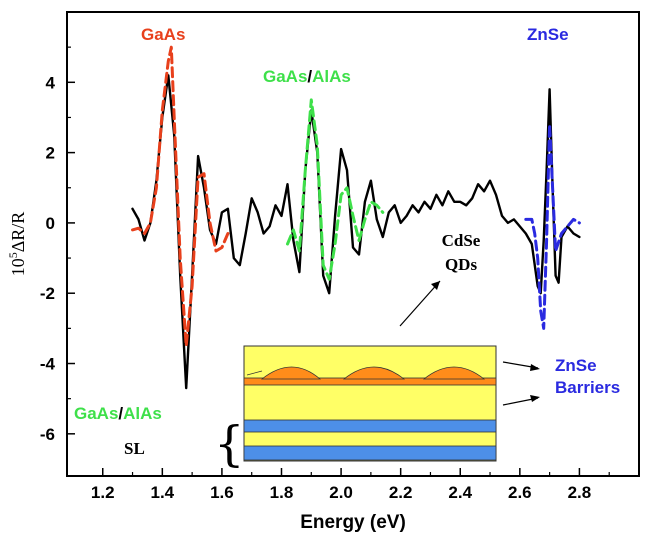 The image size is (654, 535). What do you see at coordinates (420, 303) in the screenshot?
I see `cdse-arrow` at bounding box center [420, 303].